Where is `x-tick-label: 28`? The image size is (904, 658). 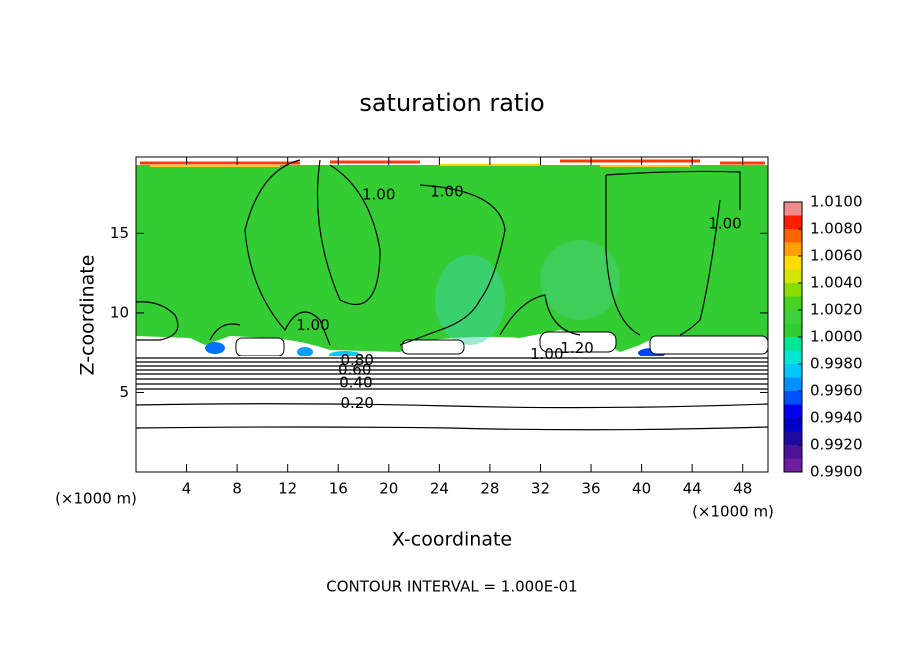
x-tick-label: 28 is located at coordinates (489, 489).